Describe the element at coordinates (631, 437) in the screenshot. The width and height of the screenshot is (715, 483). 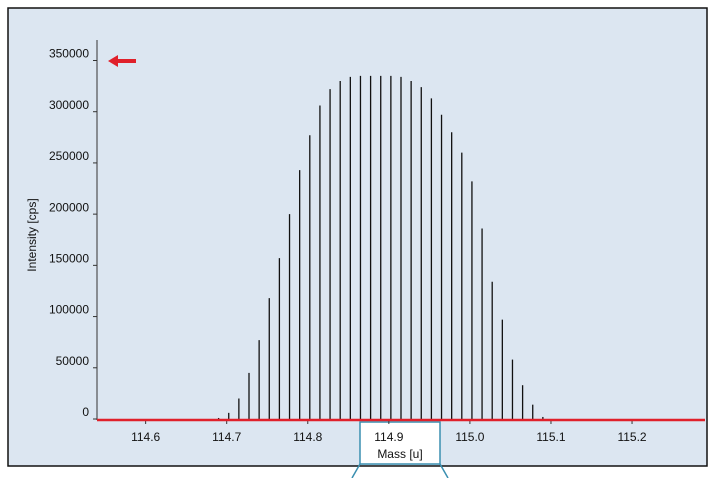
I see `x-tick-label: 115.2` at that location.